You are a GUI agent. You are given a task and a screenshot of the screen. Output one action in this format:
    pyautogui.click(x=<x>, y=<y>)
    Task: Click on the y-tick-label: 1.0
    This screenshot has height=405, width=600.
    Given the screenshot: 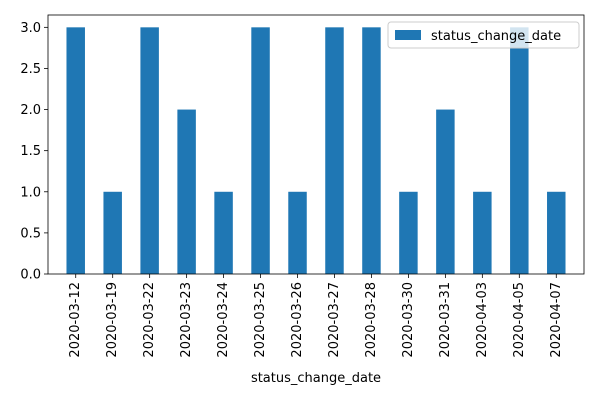 What is the action you would take?
    pyautogui.click(x=30, y=192)
    